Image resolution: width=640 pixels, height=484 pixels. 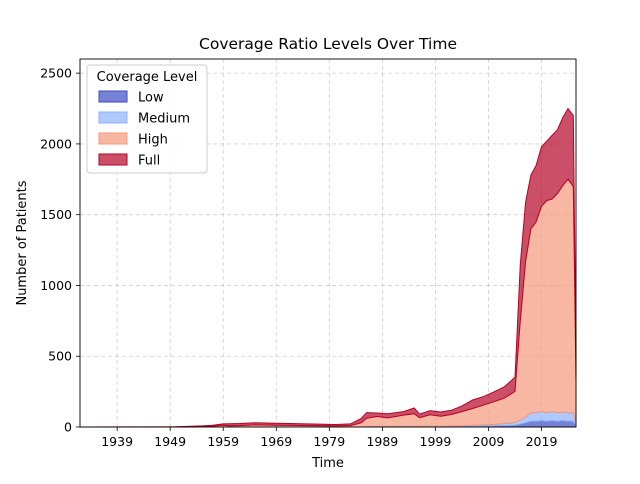 I want to click on x-tick-label: 2009, so click(x=489, y=441).